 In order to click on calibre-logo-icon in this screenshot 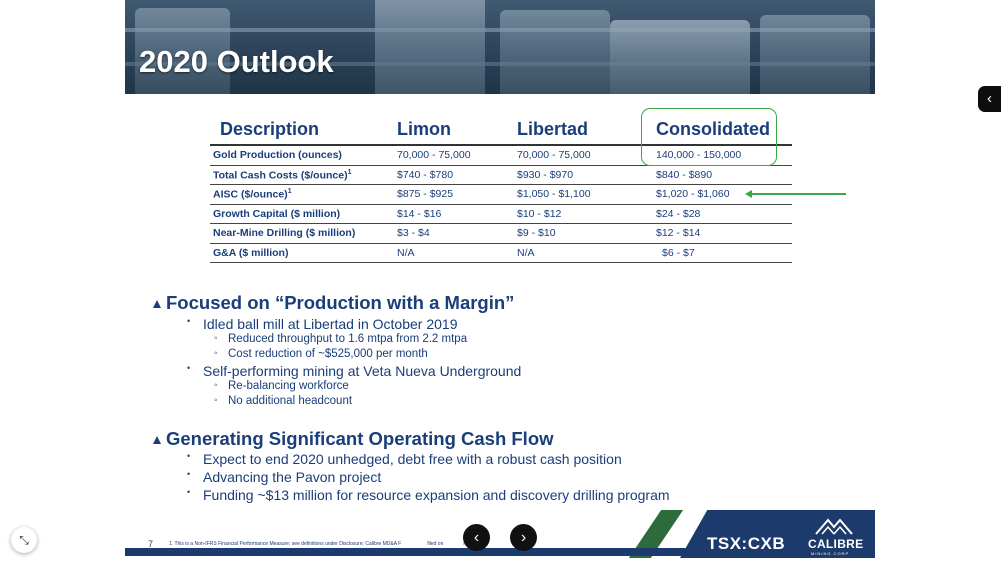, I will do `click(834, 526)`.